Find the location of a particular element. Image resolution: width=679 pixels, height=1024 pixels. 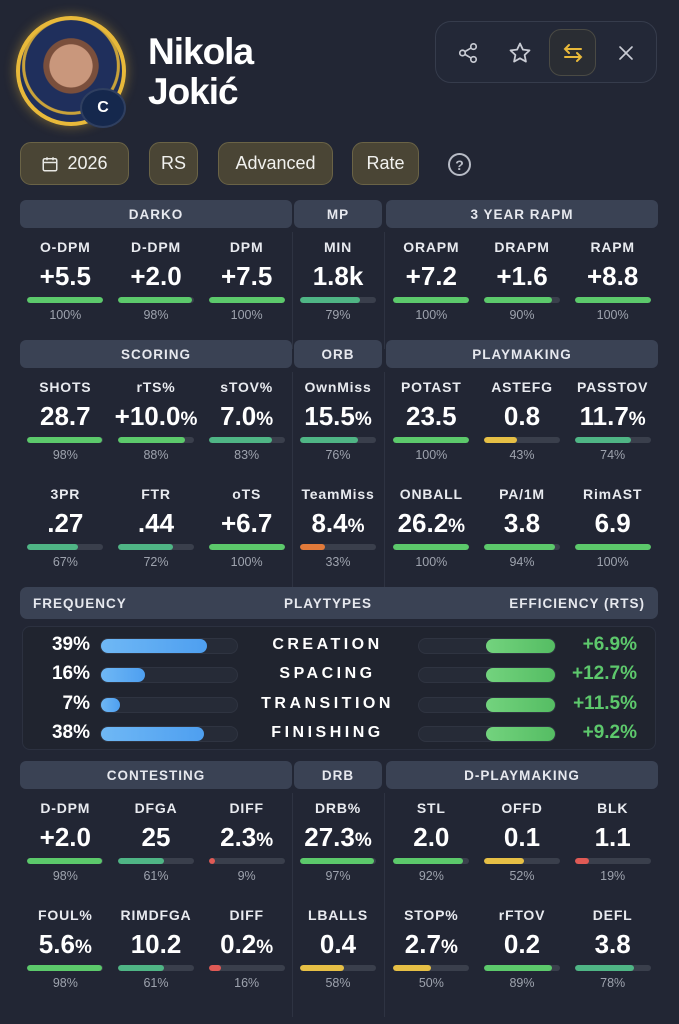

stat-cell: D-DPM +2.0 98% is located at coordinates (65, 841).